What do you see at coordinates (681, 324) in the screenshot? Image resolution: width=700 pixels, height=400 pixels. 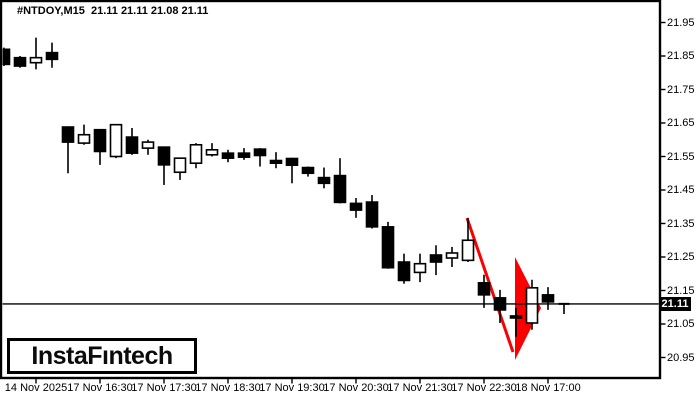 I see `price-axis-label: 21.05` at bounding box center [681, 324].